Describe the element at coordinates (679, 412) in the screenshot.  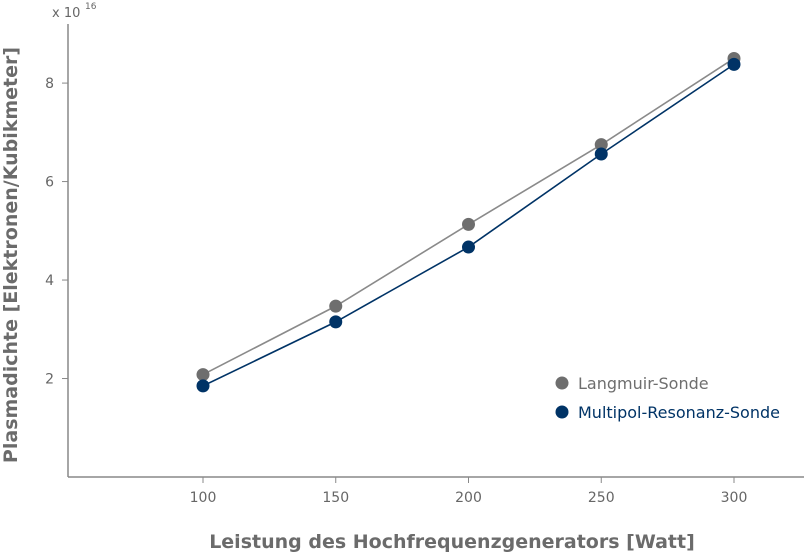
I see `legend-label-multipol-resonanz-sonde: Multipol-Resonanz-Sonde` at that location.